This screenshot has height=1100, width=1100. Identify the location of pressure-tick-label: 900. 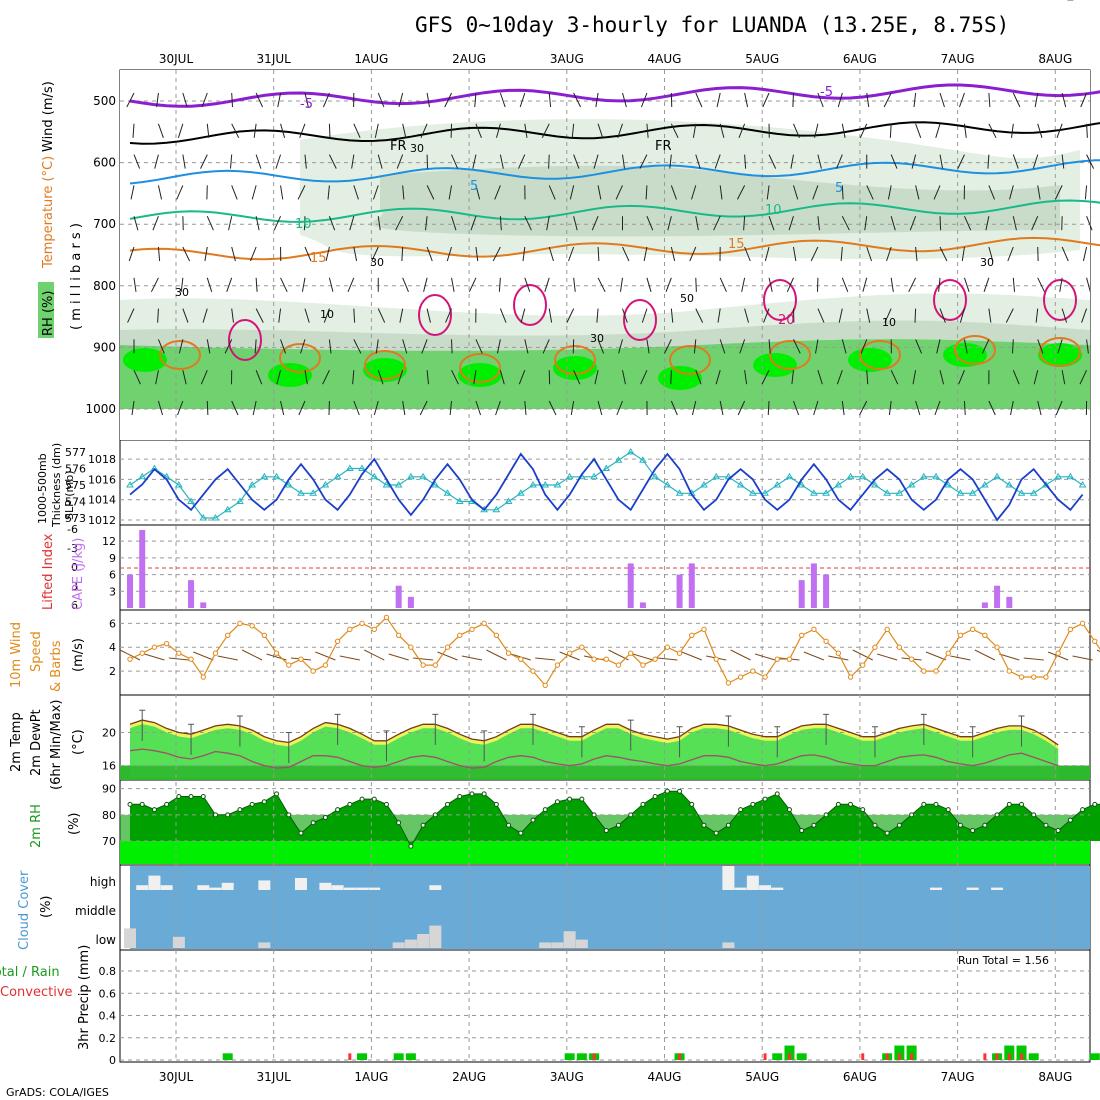
(104, 347).